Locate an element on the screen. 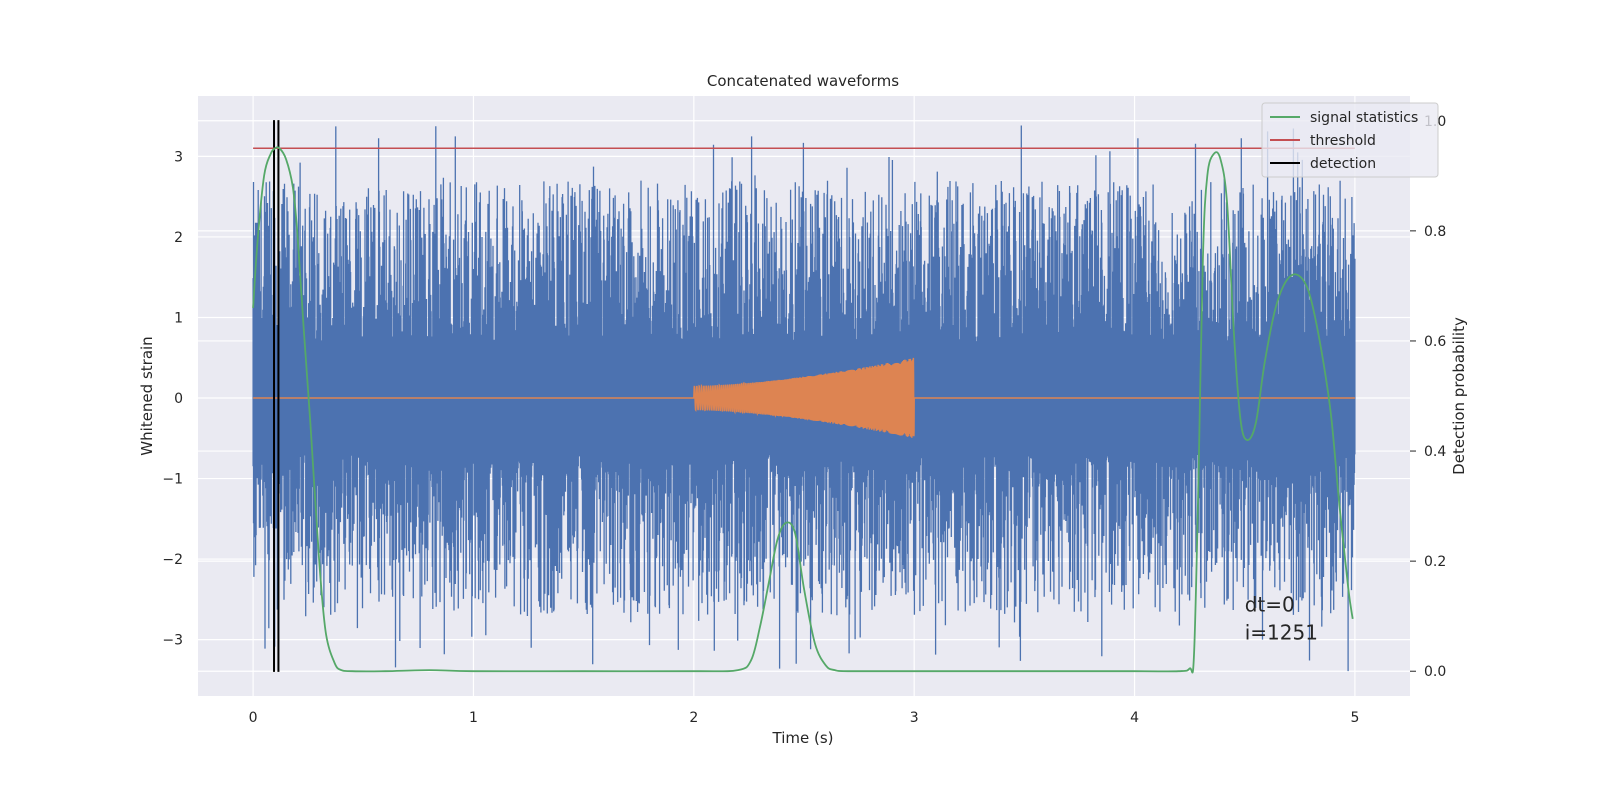 This screenshot has height=800, width=1600. detection-series is located at coordinates (276, 396).